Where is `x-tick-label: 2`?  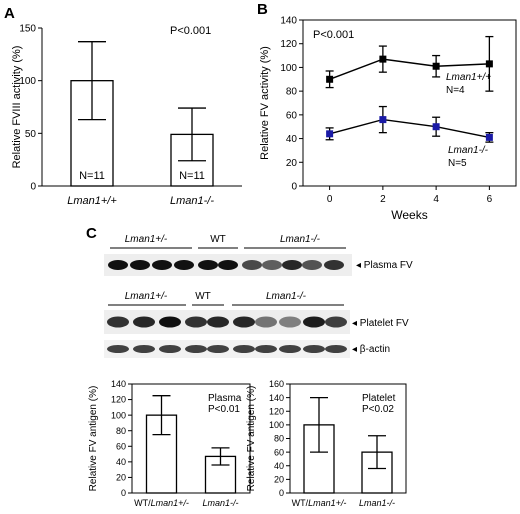 x-tick-label: 2 is located at coordinates (383, 199).